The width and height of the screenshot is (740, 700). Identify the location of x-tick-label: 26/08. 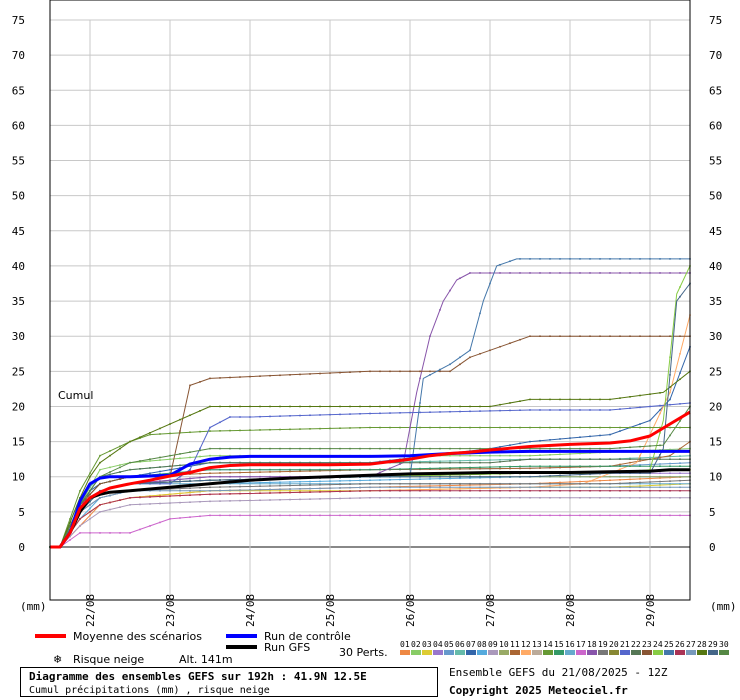
(410, 610).